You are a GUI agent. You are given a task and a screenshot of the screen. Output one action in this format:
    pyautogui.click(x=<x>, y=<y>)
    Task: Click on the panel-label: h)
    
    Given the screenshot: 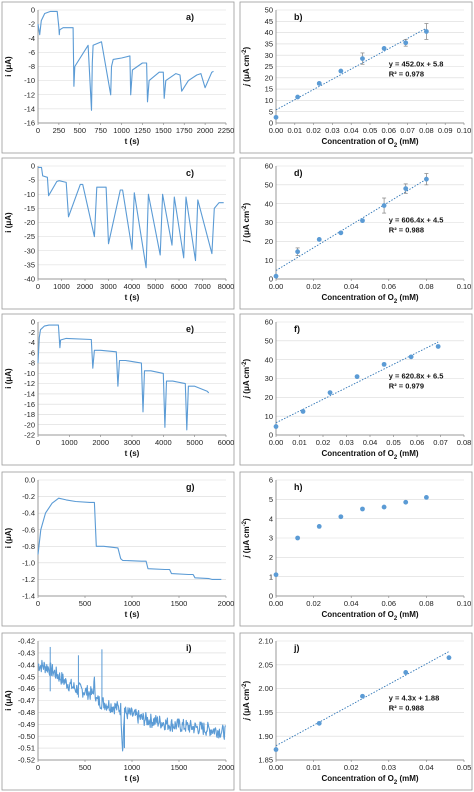 What is the action you would take?
    pyautogui.click(x=298, y=487)
    